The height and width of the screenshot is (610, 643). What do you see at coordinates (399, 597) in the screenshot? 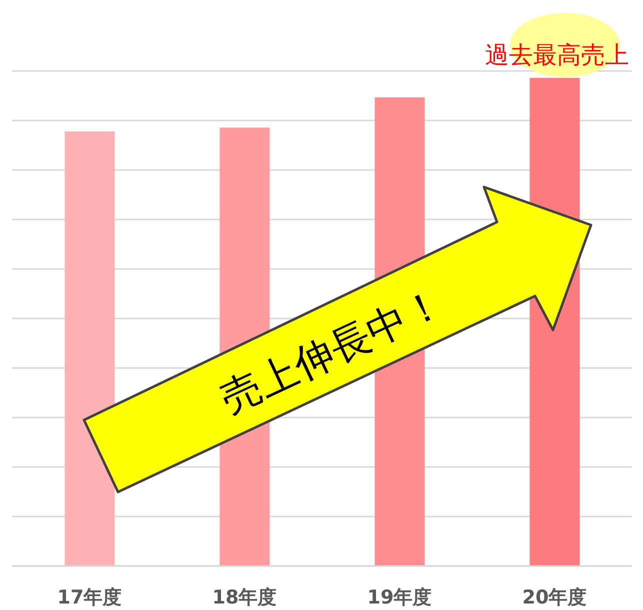
I see `x-tick-label: 19年度` at bounding box center [399, 597].